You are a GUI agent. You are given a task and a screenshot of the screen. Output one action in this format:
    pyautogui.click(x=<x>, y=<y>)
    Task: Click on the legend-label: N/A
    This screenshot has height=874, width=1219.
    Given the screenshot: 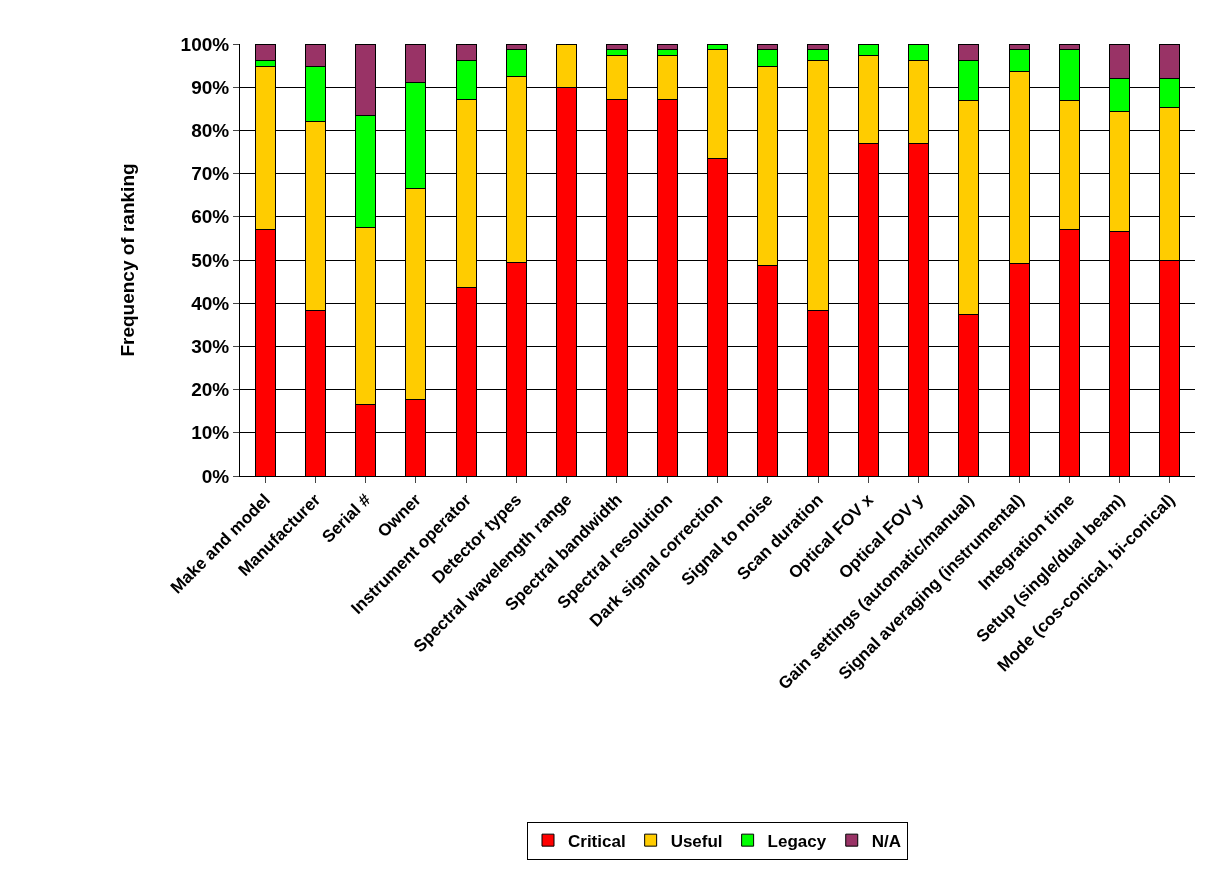 What is the action you would take?
    pyautogui.click(x=886, y=841)
    